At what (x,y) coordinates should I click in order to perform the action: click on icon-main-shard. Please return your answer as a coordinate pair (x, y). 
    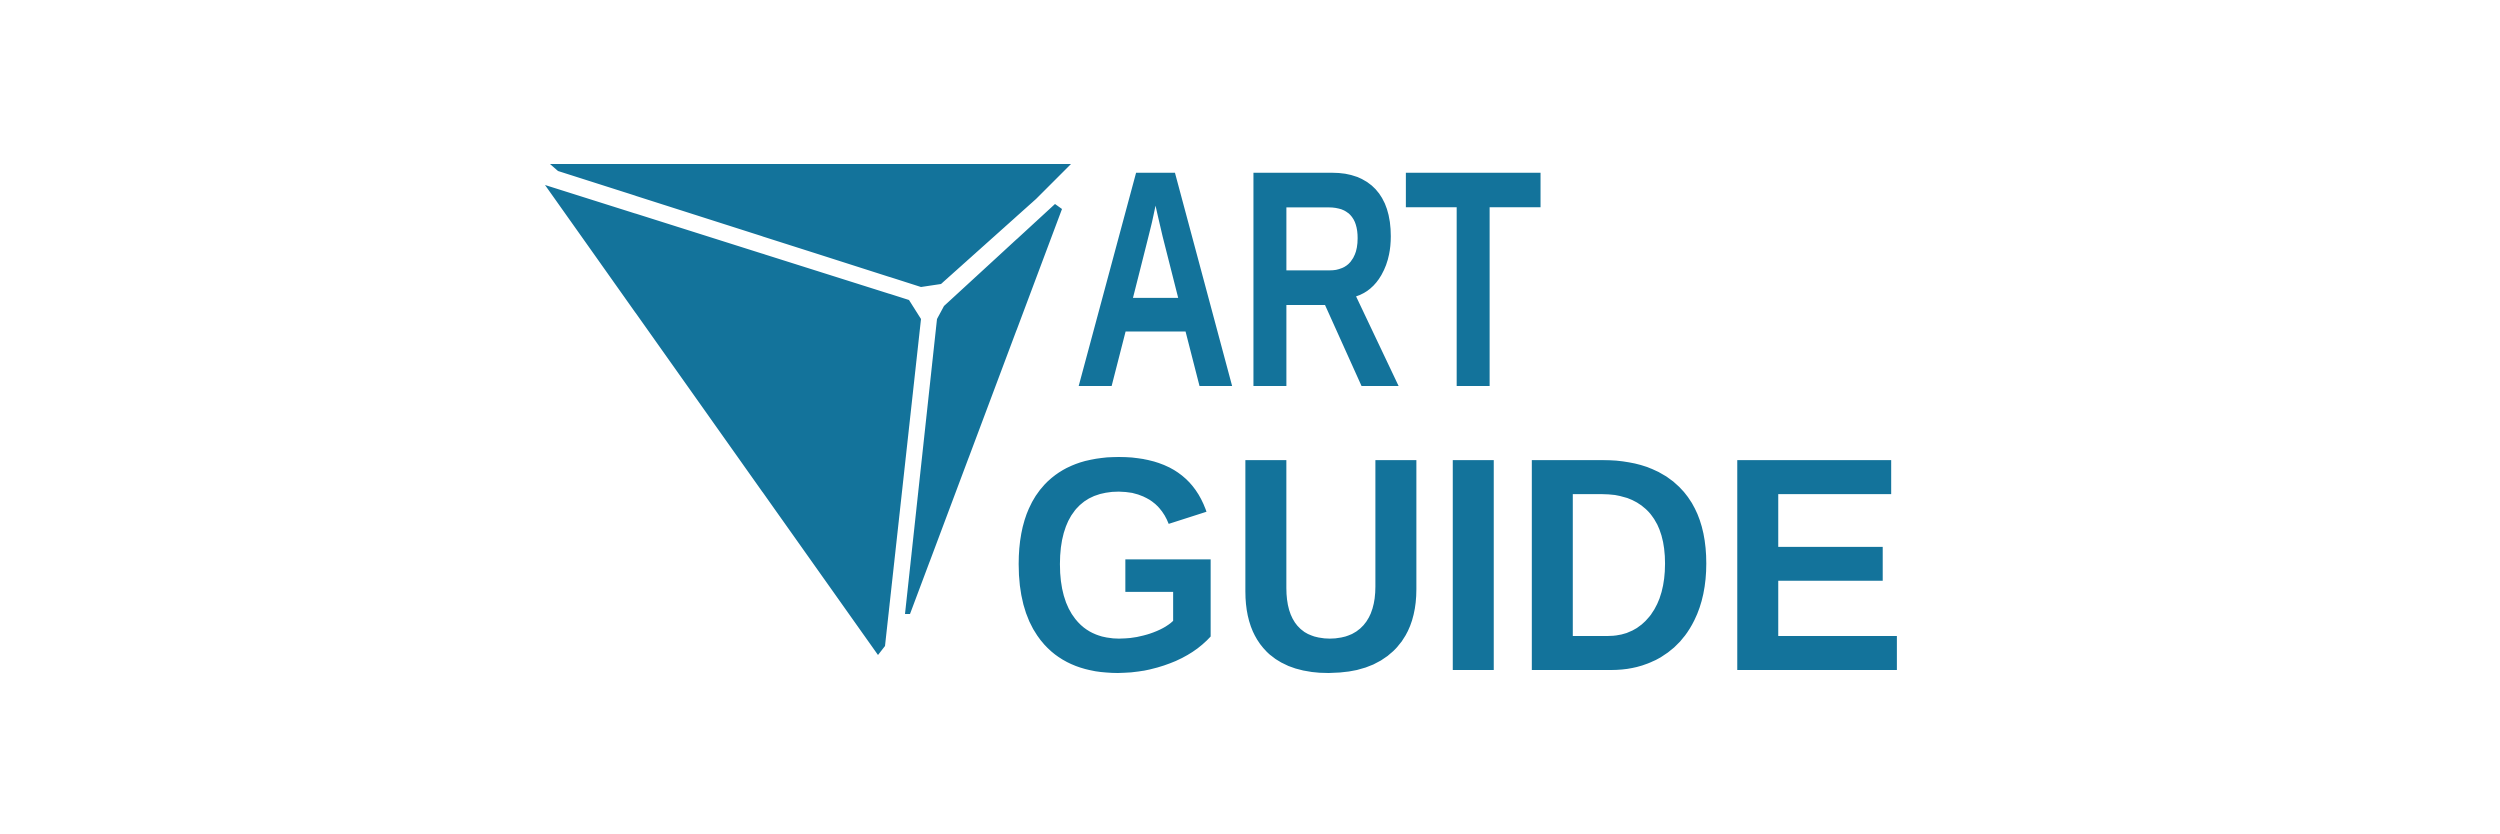
    Looking at the image, I should click on (733, 420).